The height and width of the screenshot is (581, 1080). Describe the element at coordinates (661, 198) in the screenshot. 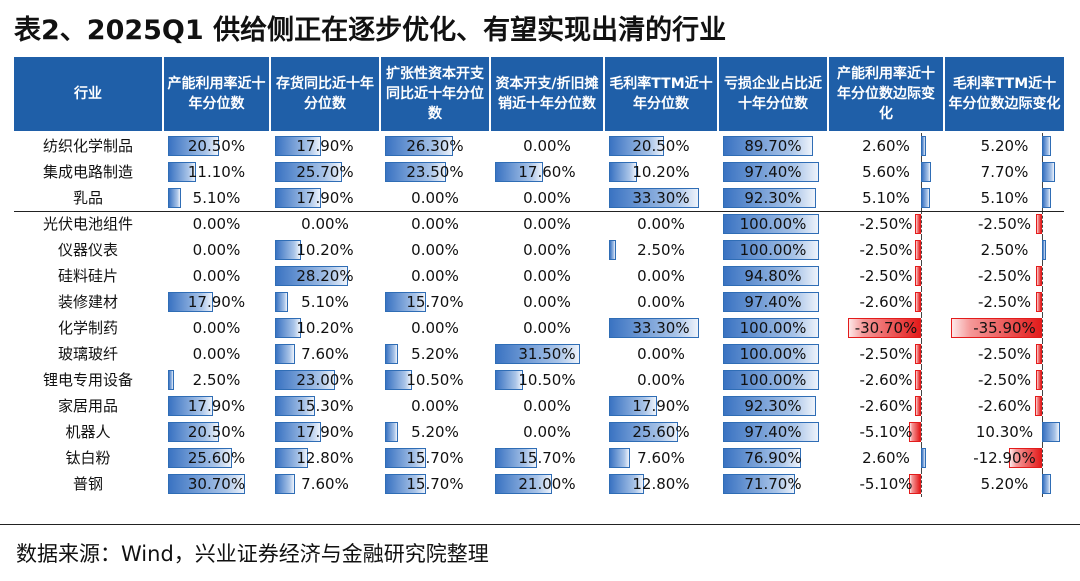

I see `cell-value: 33.30%` at that location.